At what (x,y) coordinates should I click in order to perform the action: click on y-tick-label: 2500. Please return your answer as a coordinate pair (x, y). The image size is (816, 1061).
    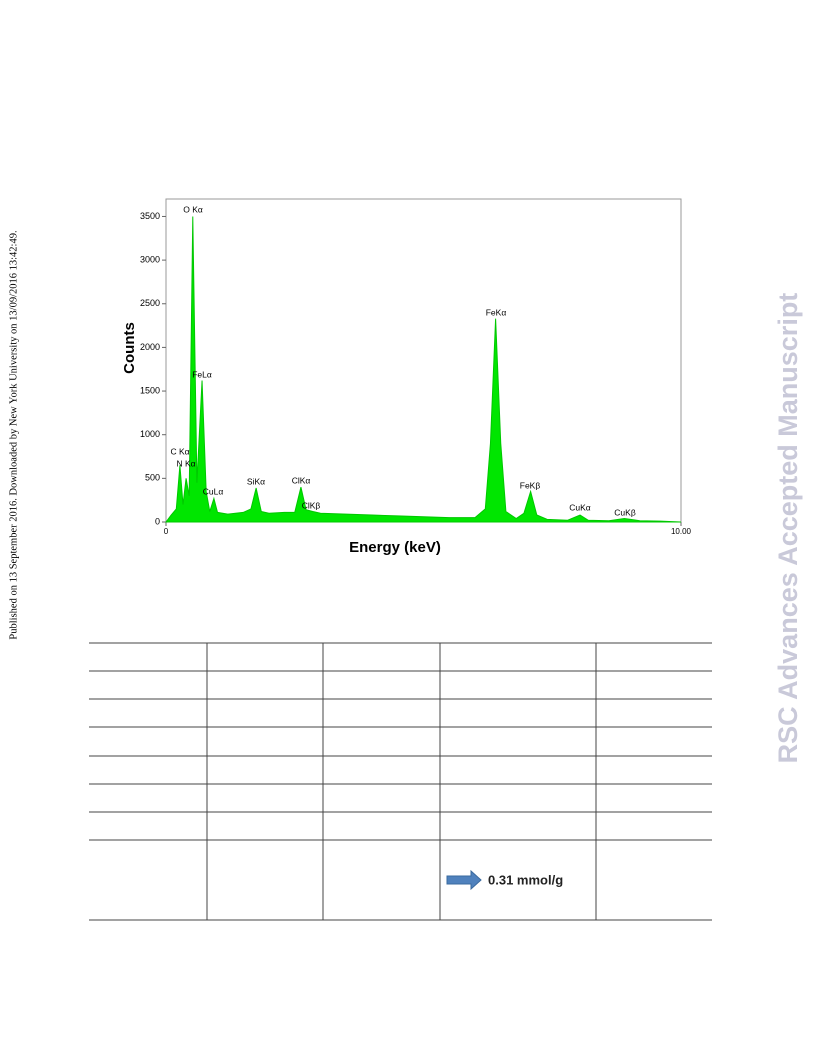
    Looking at the image, I should click on (150, 303).